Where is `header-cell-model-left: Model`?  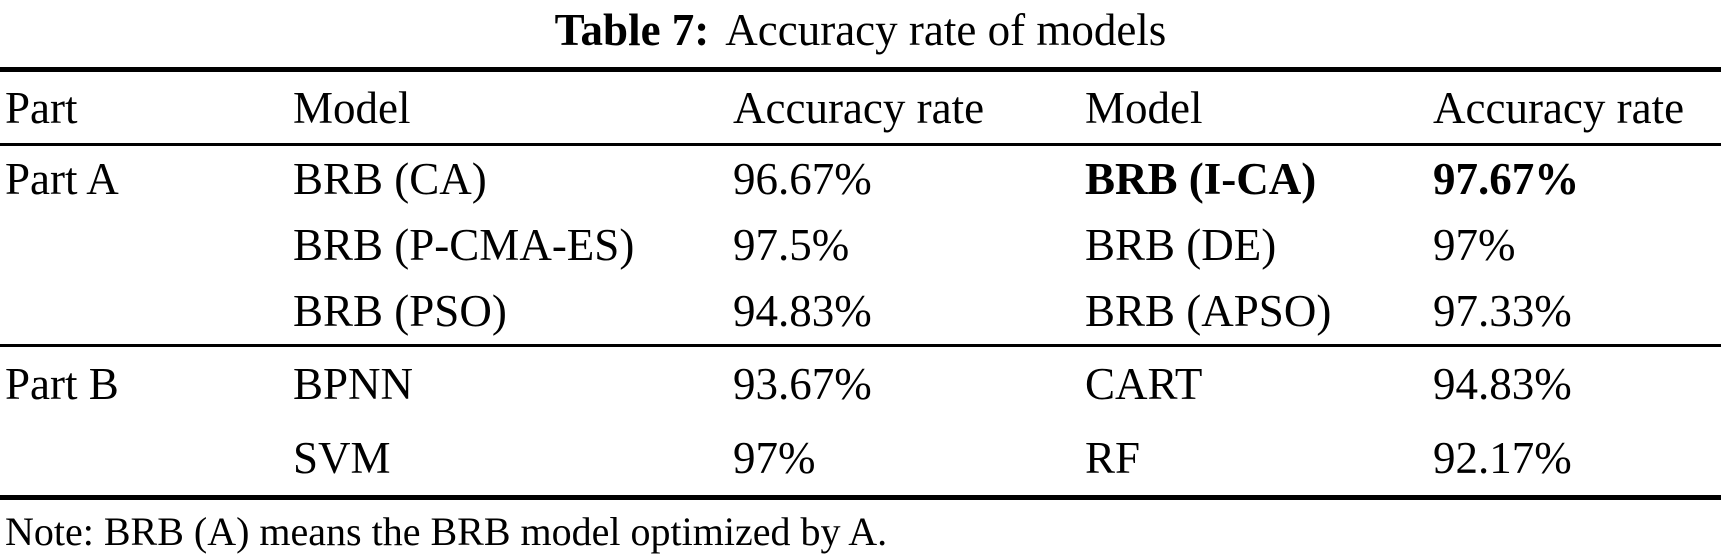 header-cell-model-left: Model is located at coordinates (352, 107).